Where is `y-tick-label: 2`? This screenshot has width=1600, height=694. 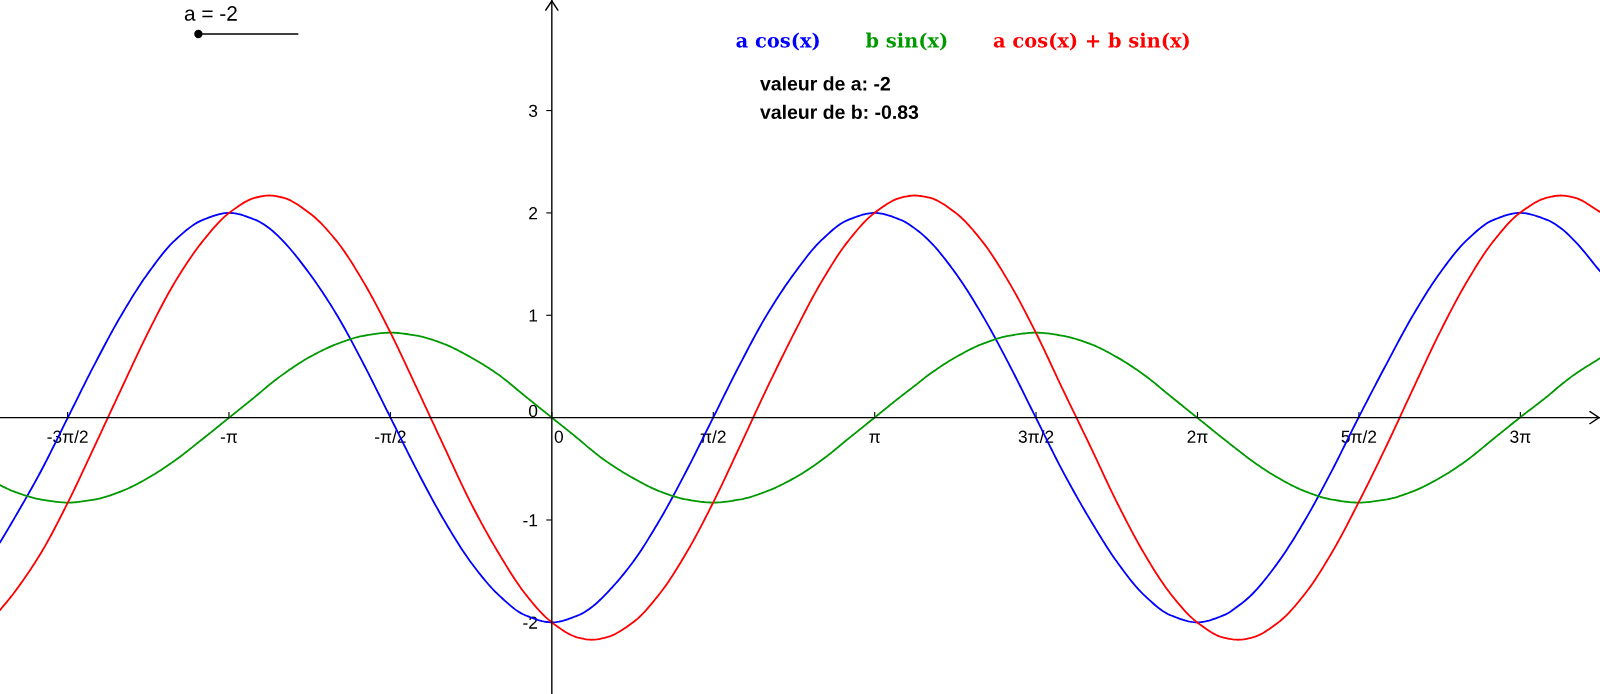 y-tick-label: 2 is located at coordinates (533, 213).